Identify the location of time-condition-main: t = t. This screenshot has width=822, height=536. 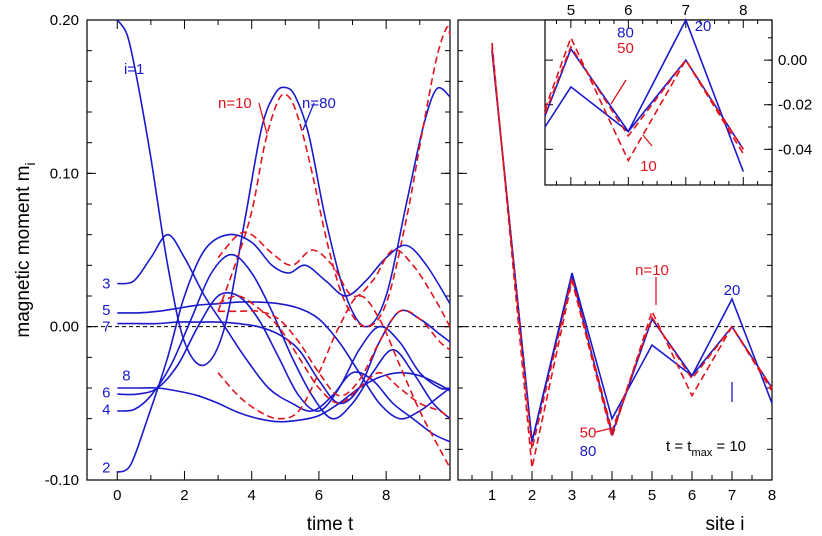
(679, 446).